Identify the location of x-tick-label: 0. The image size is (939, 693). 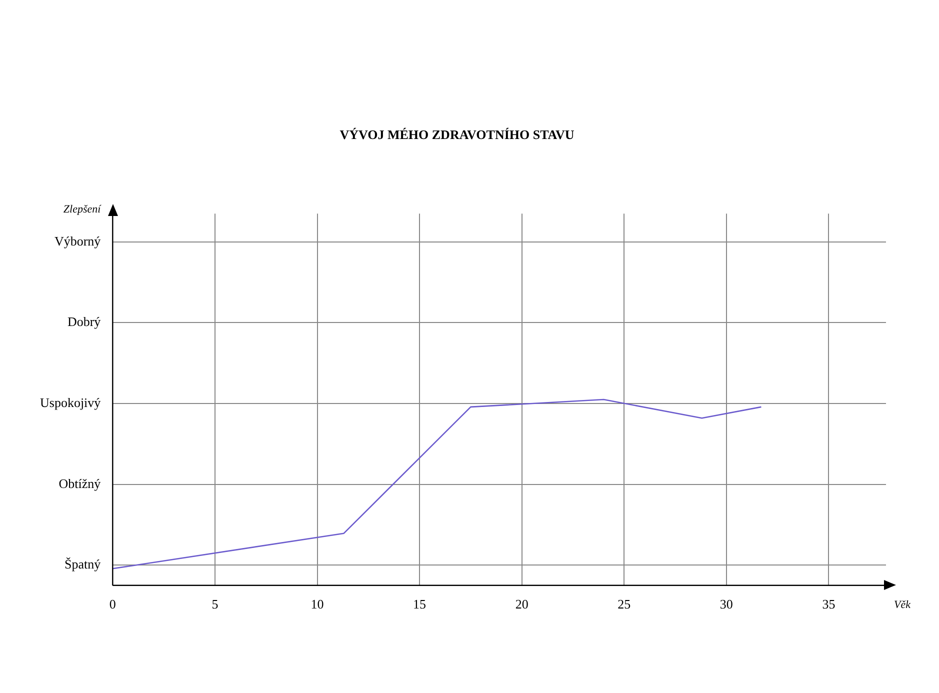
(112, 604).